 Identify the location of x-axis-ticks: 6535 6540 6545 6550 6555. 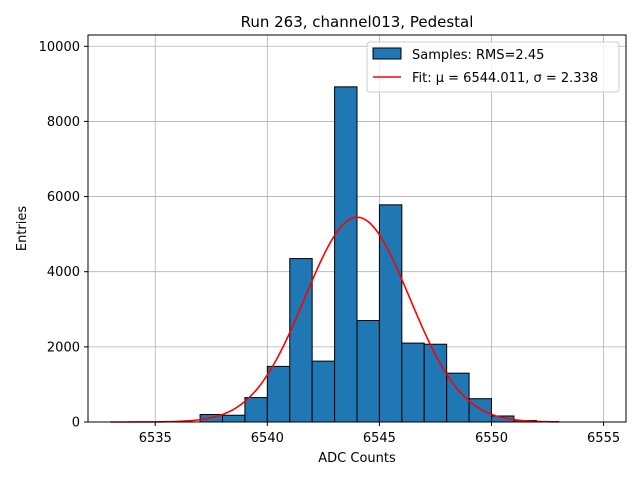
(379, 434).